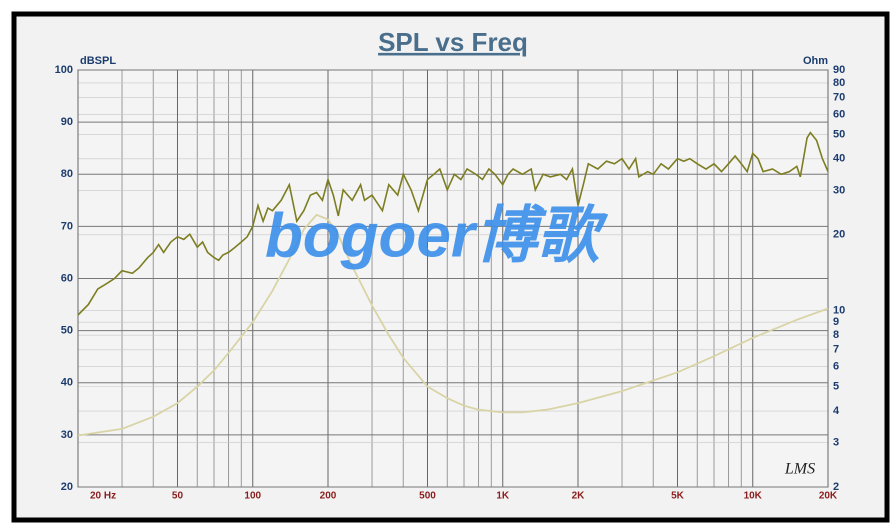  I want to click on y2-tick-label: 10, so click(839, 311).